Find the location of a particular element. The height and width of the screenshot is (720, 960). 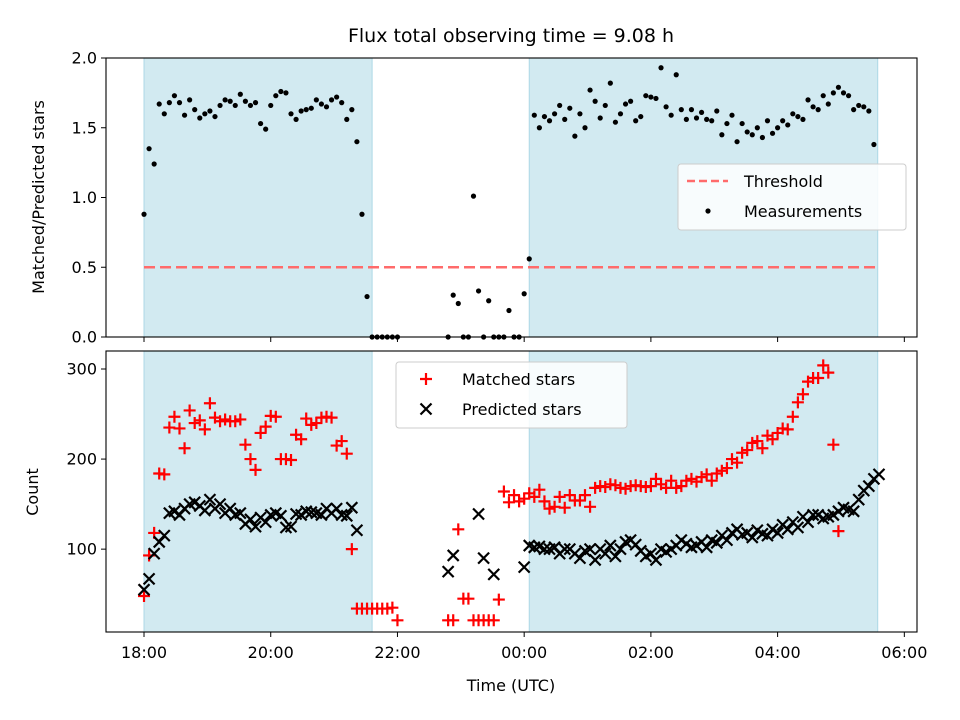

legend-label: Matched stars is located at coordinates (518, 379).